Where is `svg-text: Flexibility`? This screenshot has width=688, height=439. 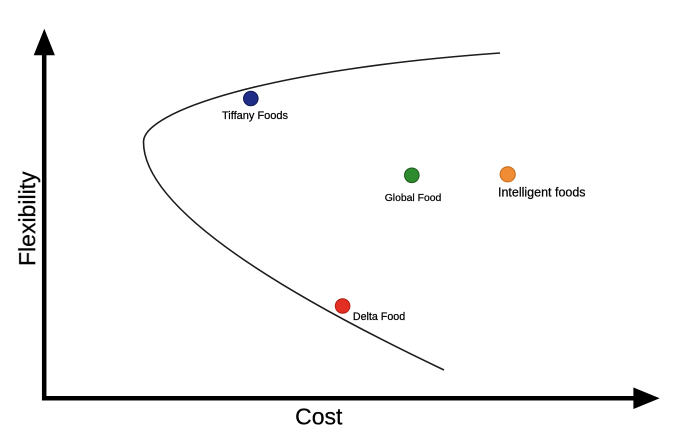 svg-text: Flexibility is located at coordinates (27, 218).